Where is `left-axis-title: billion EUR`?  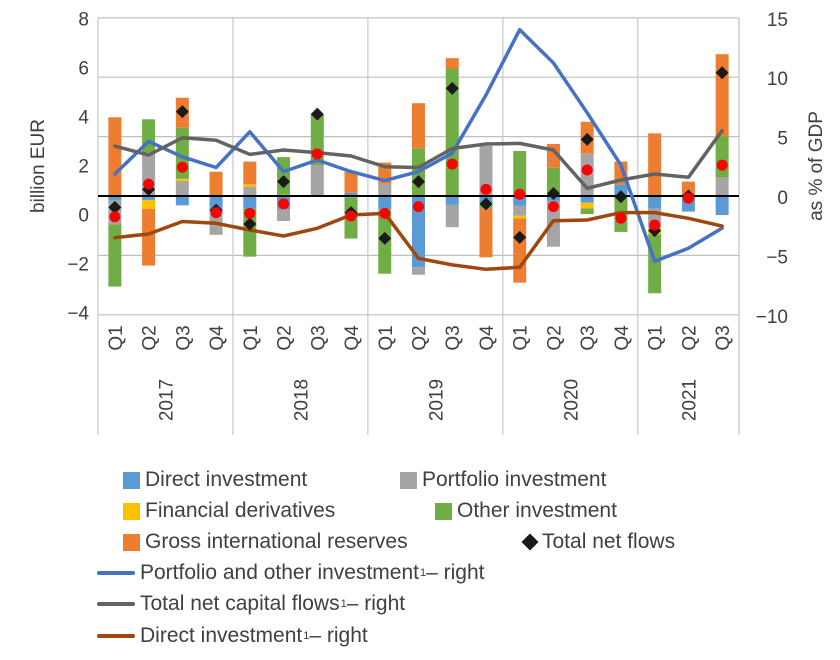 left-axis-title: billion EUR is located at coordinates (38, 166).